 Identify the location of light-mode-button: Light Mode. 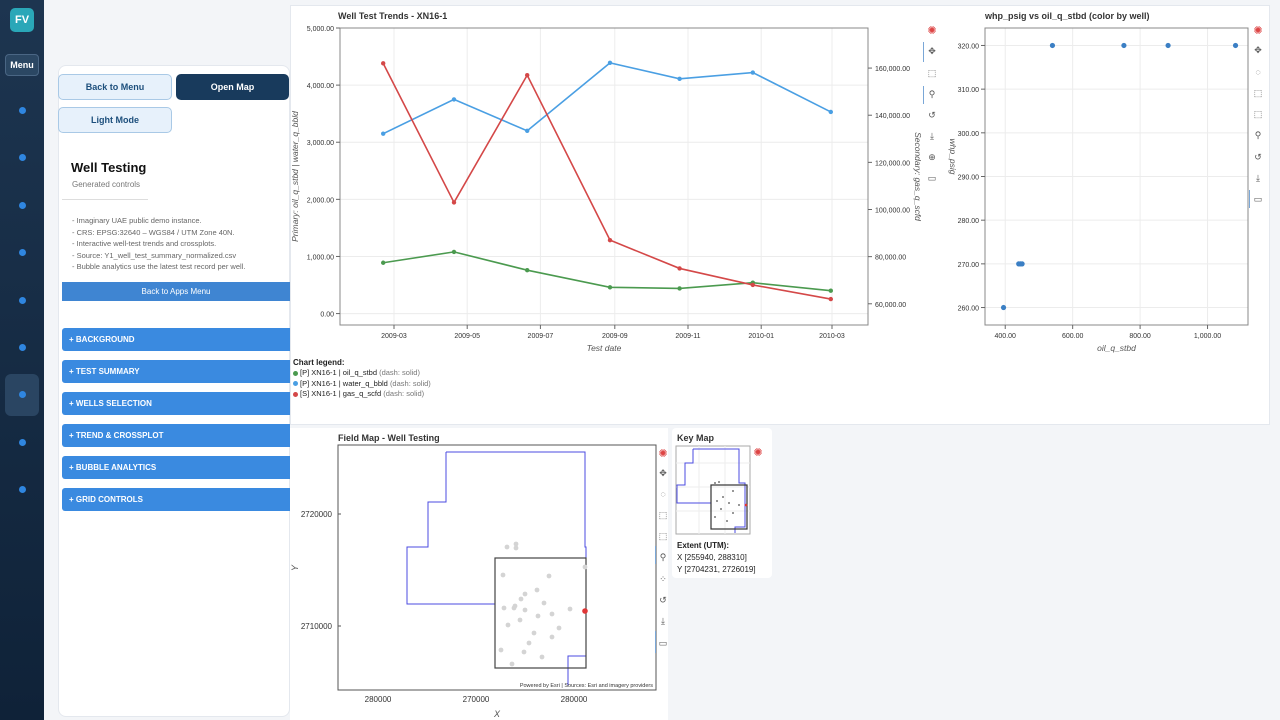
(115, 120).